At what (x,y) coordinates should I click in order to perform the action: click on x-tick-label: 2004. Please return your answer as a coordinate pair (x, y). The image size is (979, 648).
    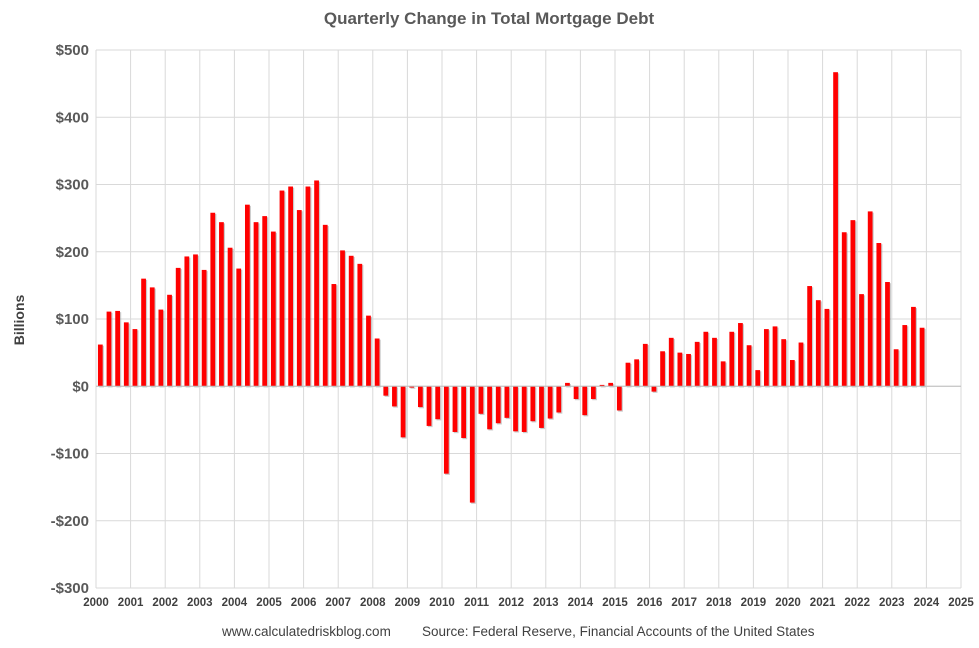
    Looking at the image, I should click on (235, 603).